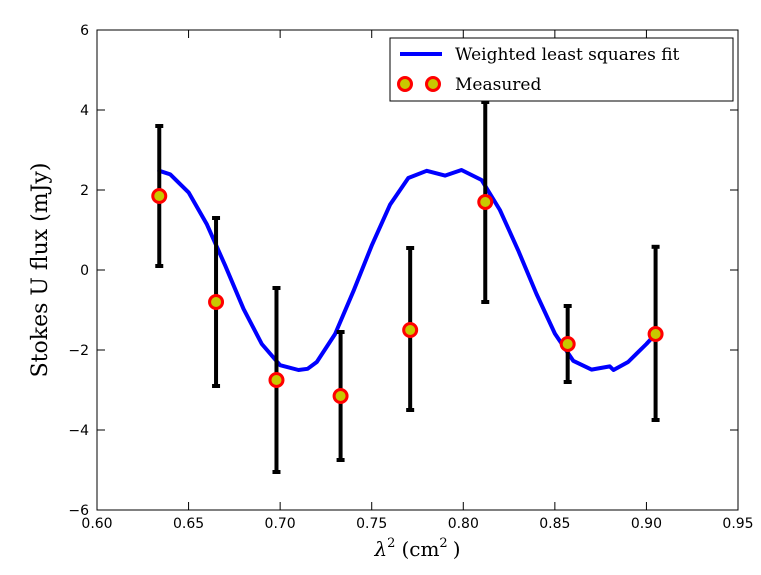 This screenshot has height=575, width=761. What do you see at coordinates (78, 351) in the screenshot?
I see `y-tick-label: −2` at bounding box center [78, 351].